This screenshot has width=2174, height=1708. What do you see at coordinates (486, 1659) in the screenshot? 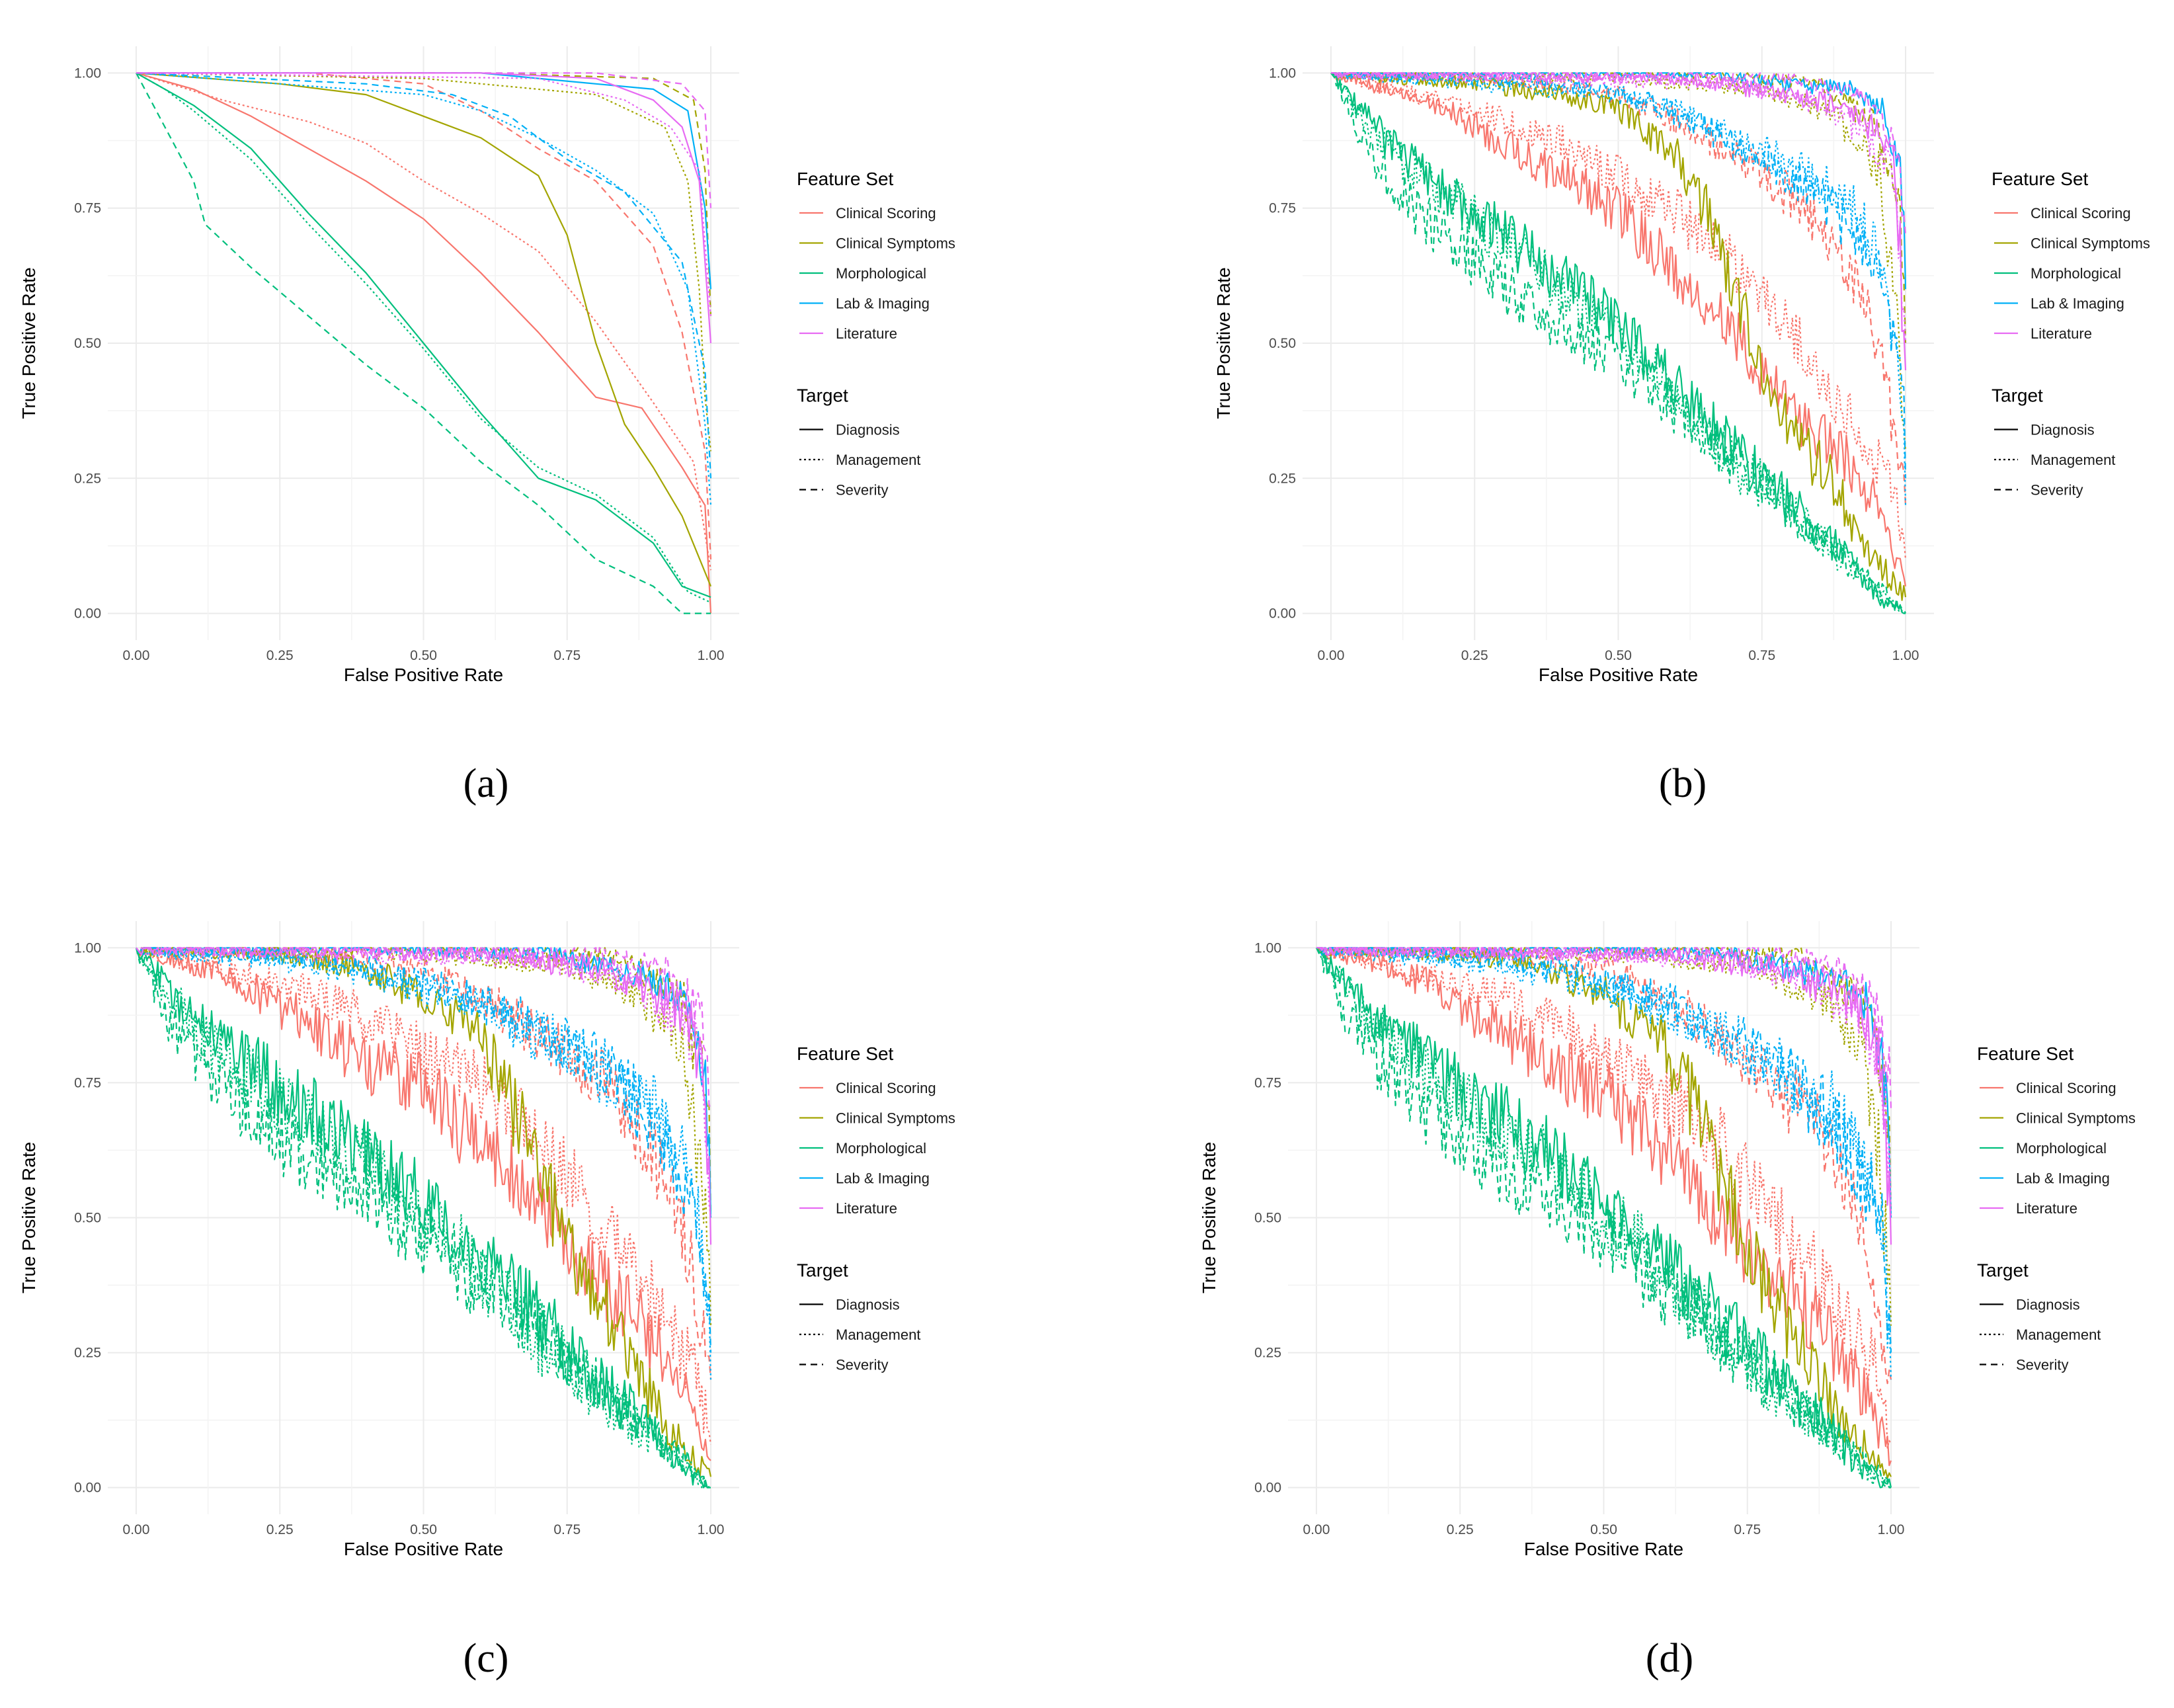
I see `panel-caption: (c)` at bounding box center [486, 1659].